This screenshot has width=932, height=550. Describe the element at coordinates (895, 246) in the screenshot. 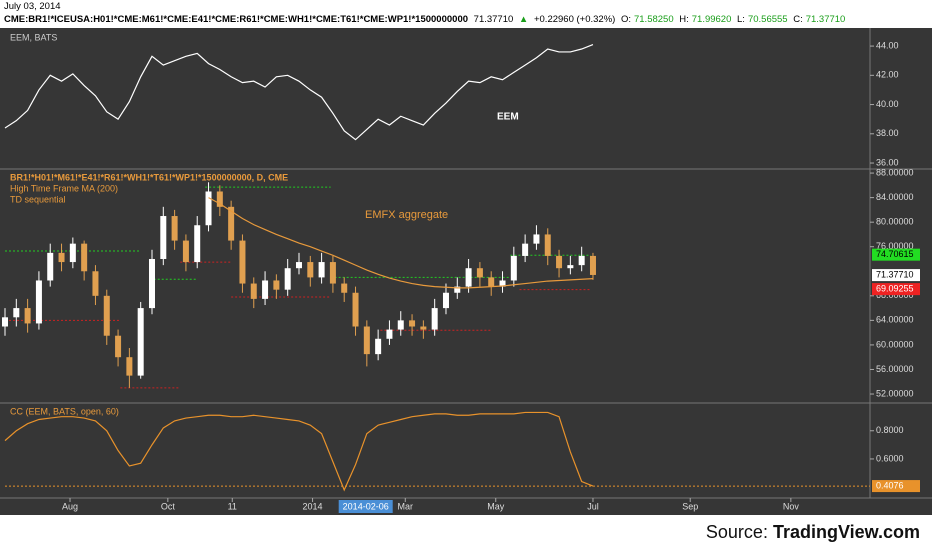

I see `y-tick-label: 76.00000` at that location.